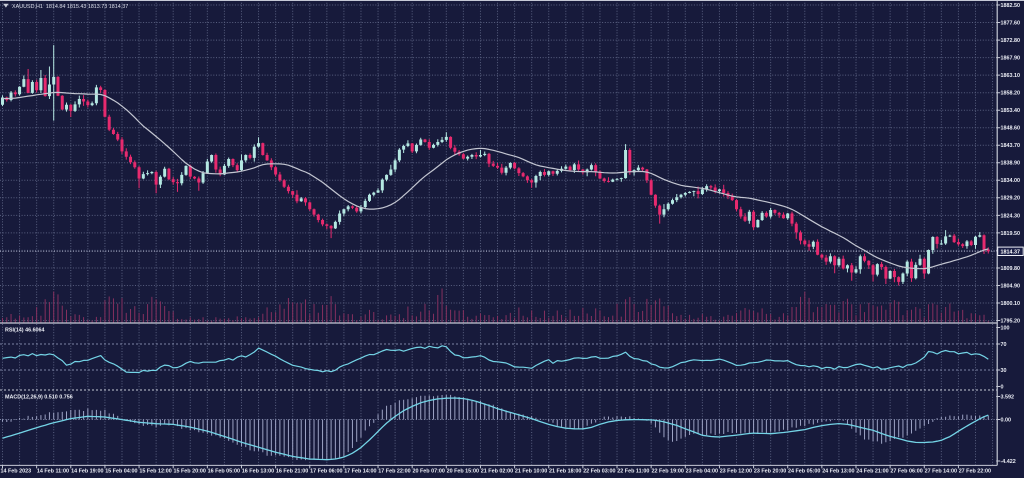 The image size is (1024, 478). Describe the element at coordinates (565, 471) in the screenshot. I see `svg-text: 21 Feb 18:00` at that location.